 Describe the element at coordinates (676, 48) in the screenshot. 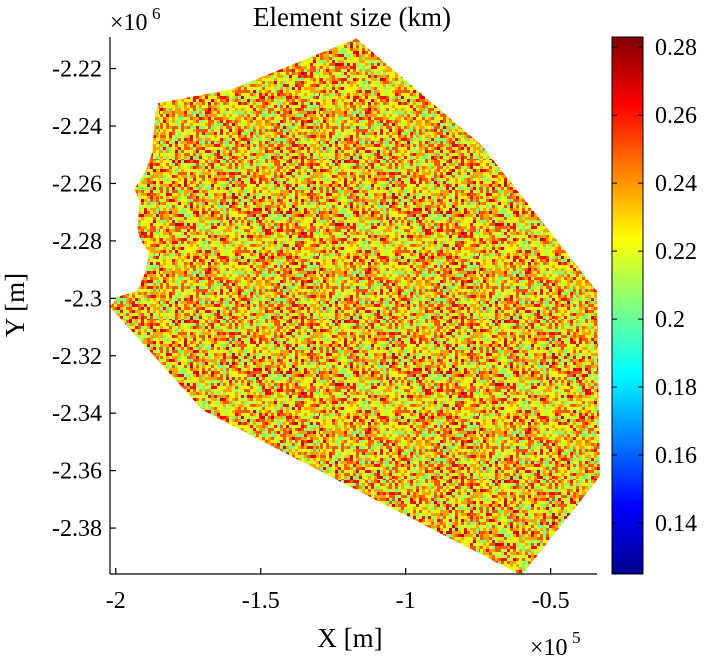

I see `colorbar-tick-label: 0.28` at that location.